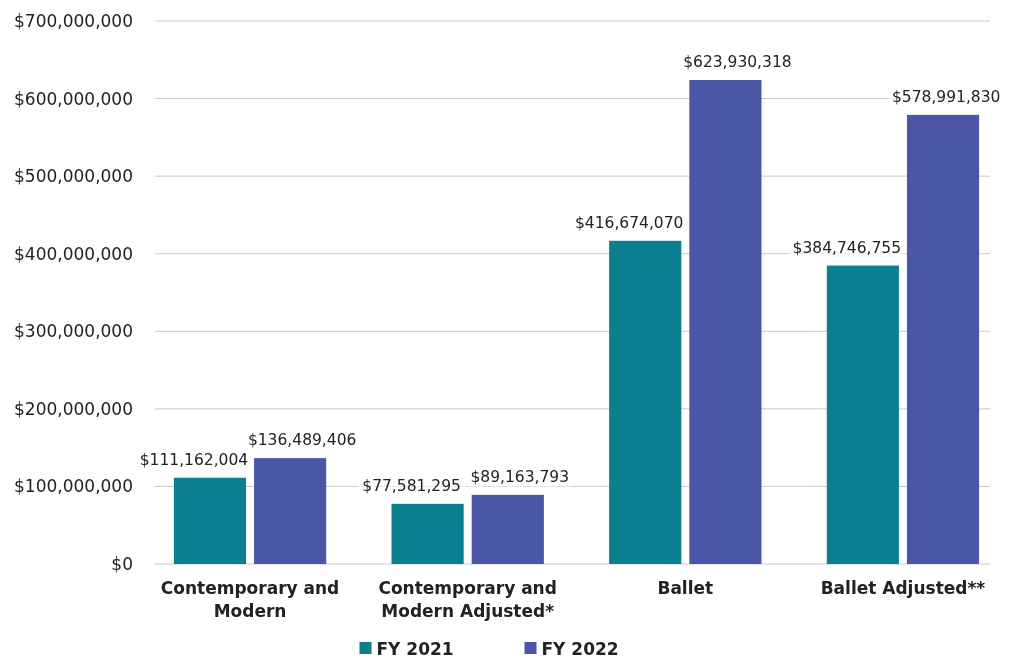  What do you see at coordinates (903, 588) in the screenshot?
I see `x-tick-label: Ballet Adjusted**` at bounding box center [903, 588].